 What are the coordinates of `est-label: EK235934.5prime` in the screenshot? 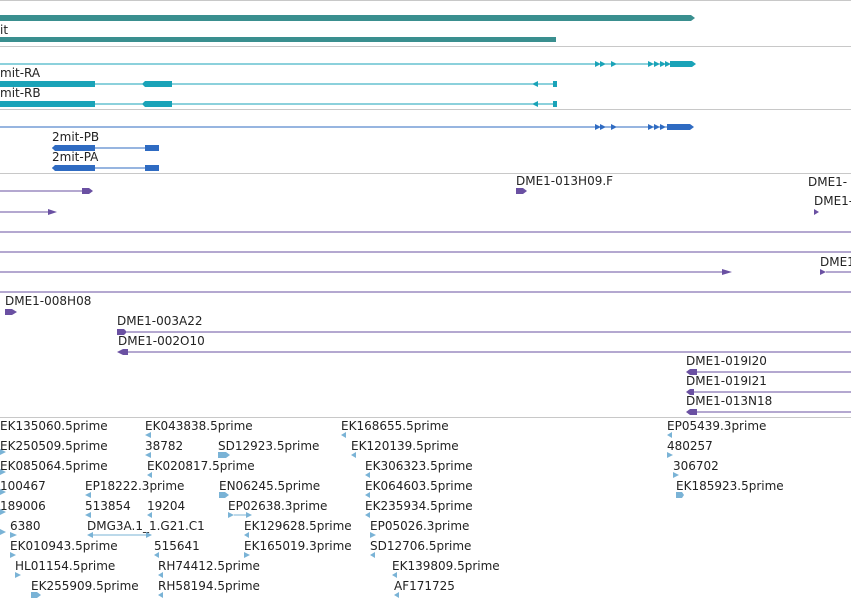 It's located at (419, 506).